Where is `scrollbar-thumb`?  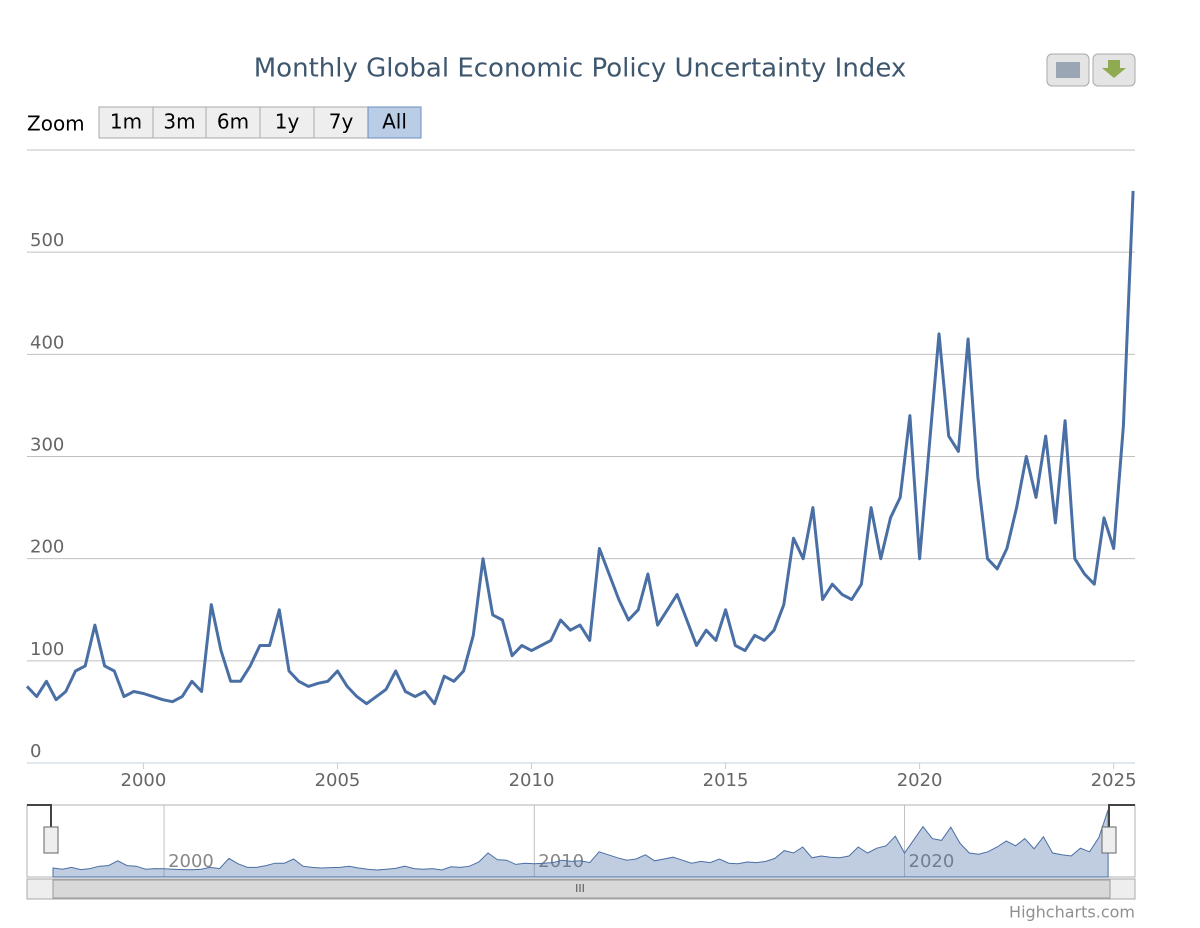 scrollbar-thumb is located at coordinates (581, 889).